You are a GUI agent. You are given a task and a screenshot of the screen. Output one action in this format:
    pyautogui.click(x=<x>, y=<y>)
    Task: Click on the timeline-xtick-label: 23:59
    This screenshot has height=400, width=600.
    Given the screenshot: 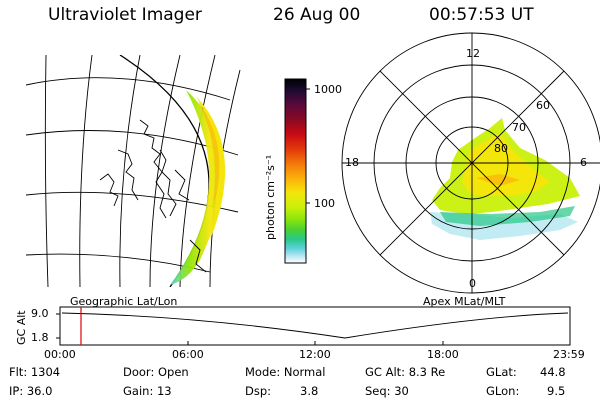 What is the action you would take?
    pyautogui.click(x=569, y=354)
    